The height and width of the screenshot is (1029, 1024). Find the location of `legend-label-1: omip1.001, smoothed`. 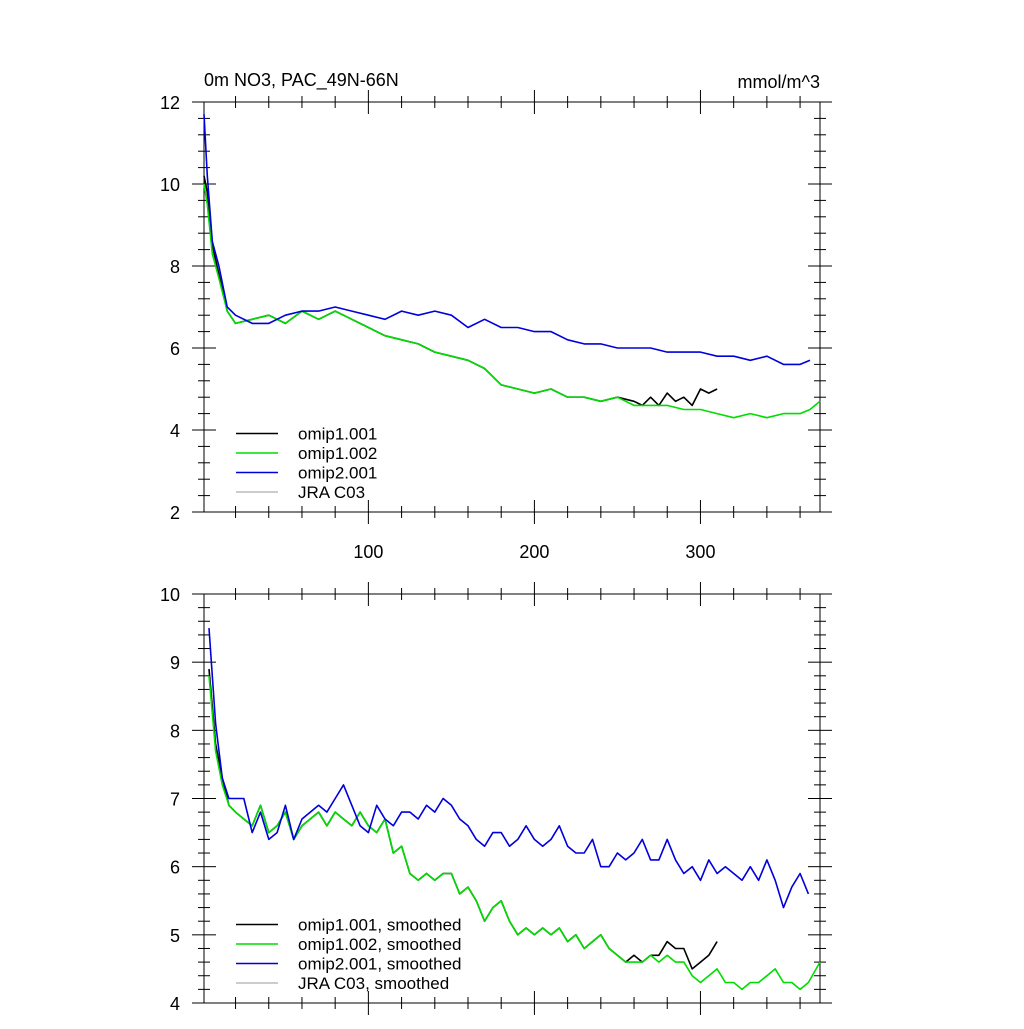

legend-label-1: omip1.001, smoothed is located at coordinates (380, 925).